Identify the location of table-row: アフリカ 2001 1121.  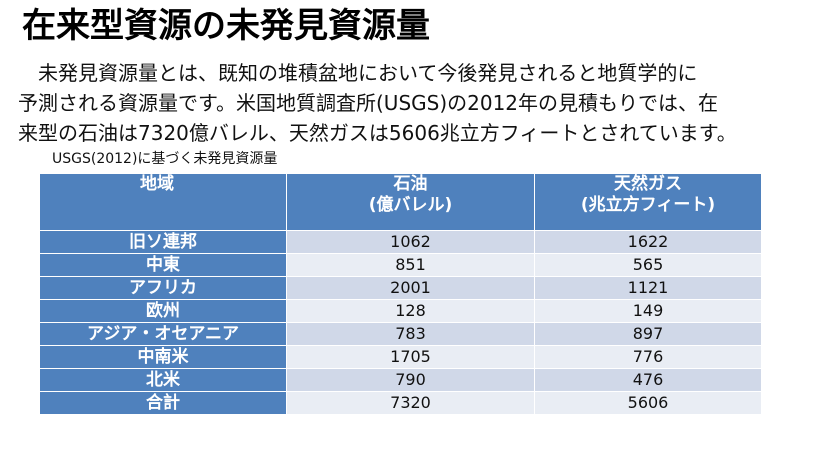
(400, 288).